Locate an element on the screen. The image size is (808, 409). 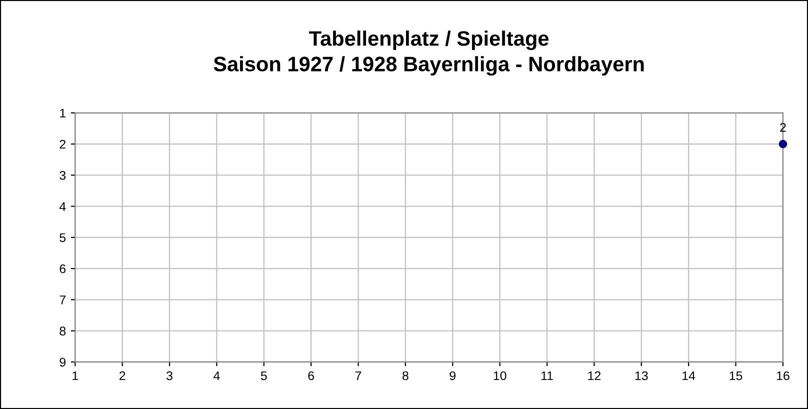
chart-title: Tabellenplatz / Spieltage Saison 1927 / 1928 Bayernliga - Nordbayern is located at coordinates (429, 53).